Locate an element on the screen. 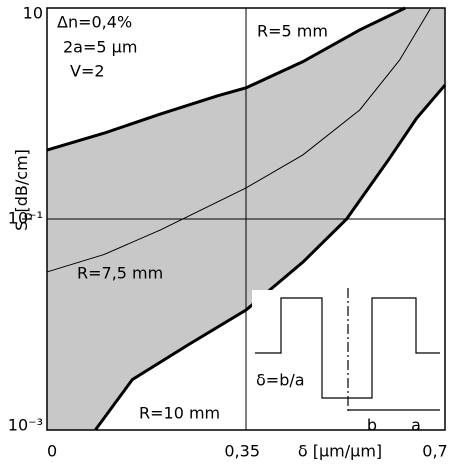  curve-label: R=10 mm is located at coordinates (179, 413).